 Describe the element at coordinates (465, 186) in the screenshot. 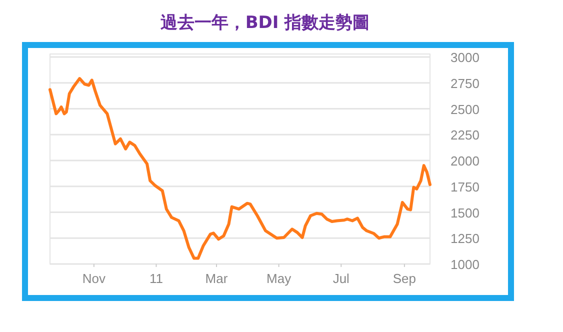

I see `y-tick-label: 1750` at that location.